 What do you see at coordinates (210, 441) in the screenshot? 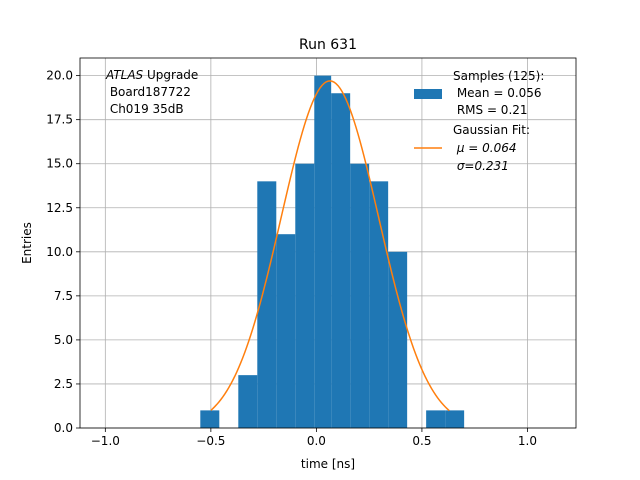
I see `x-tick-label: −0.5` at bounding box center [210, 441].